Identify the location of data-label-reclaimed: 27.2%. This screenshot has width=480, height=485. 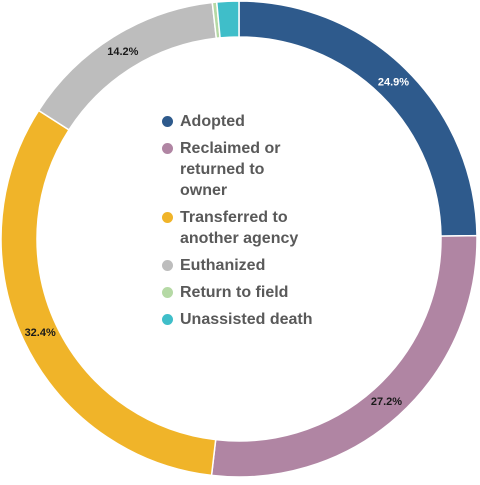
(386, 402).